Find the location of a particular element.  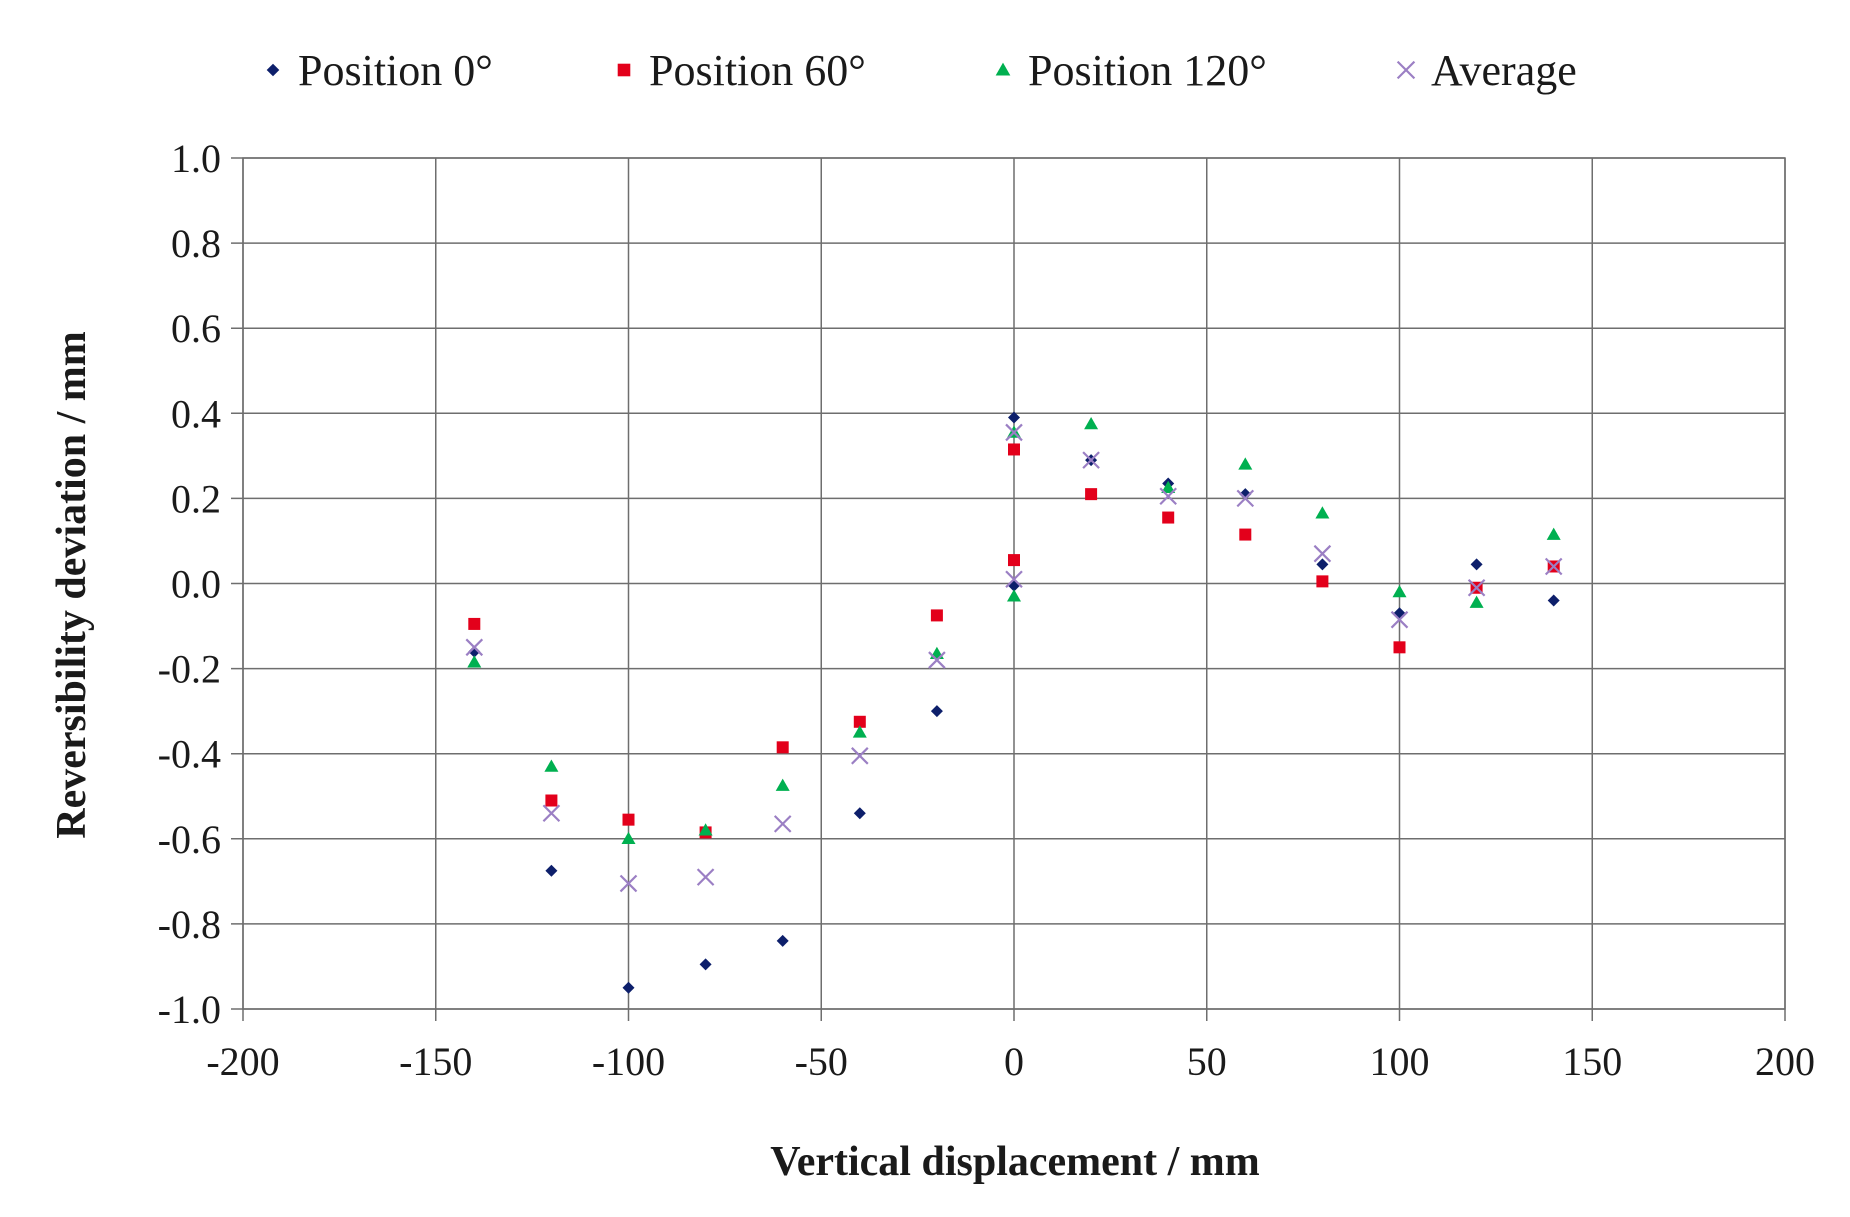

legend-label: Position 60° is located at coordinates (757, 70).